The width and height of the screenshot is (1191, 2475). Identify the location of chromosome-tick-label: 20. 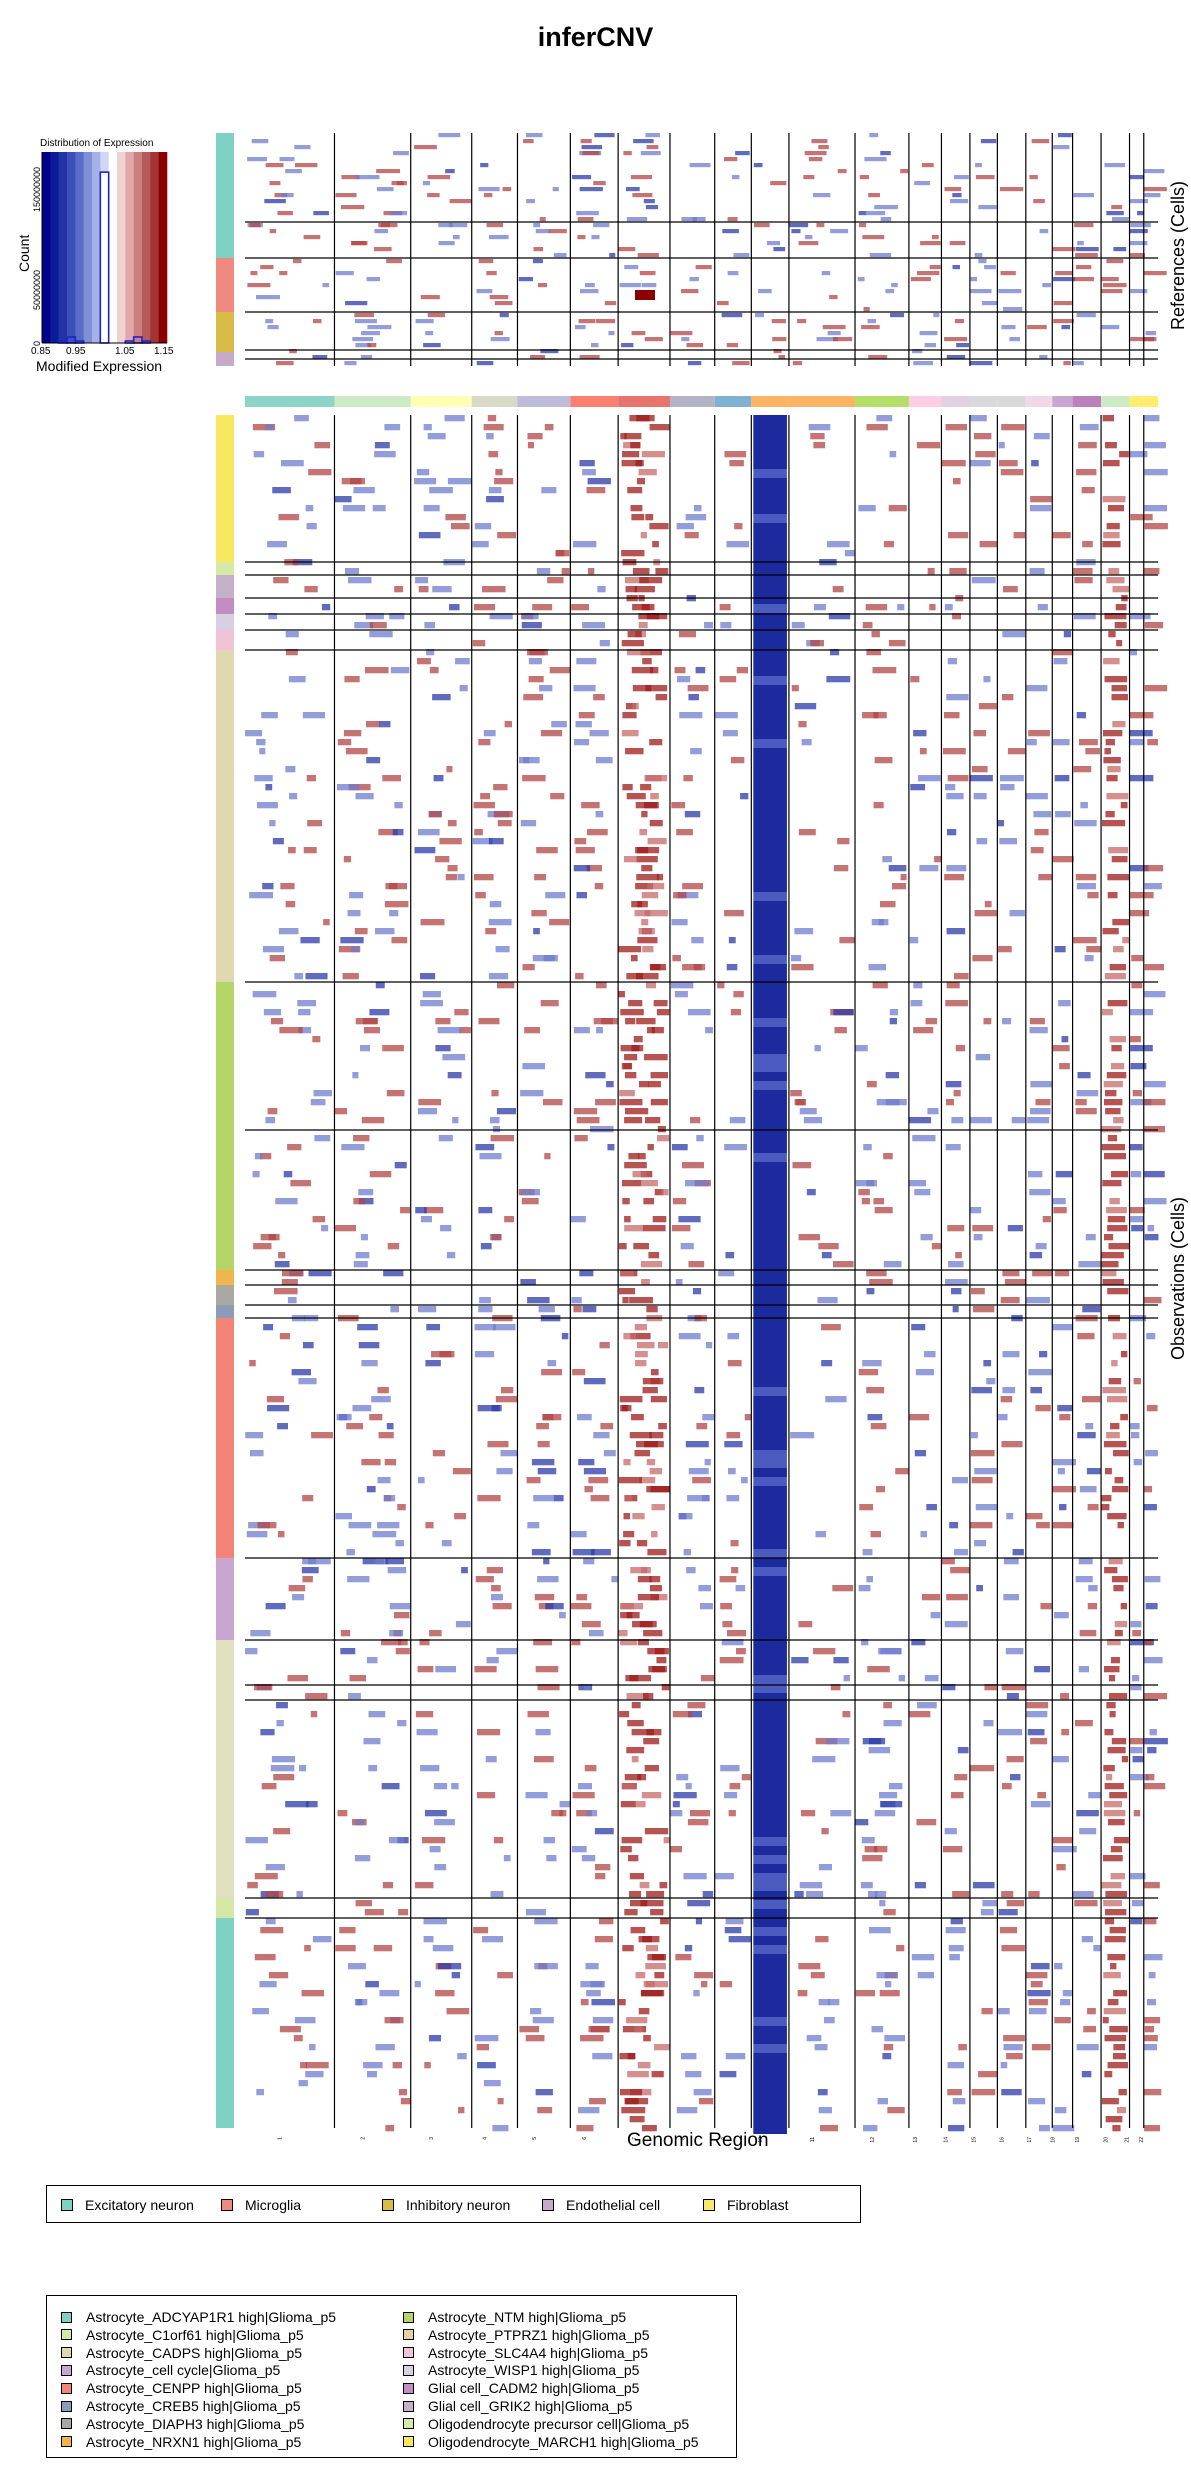
(1106, 2140).